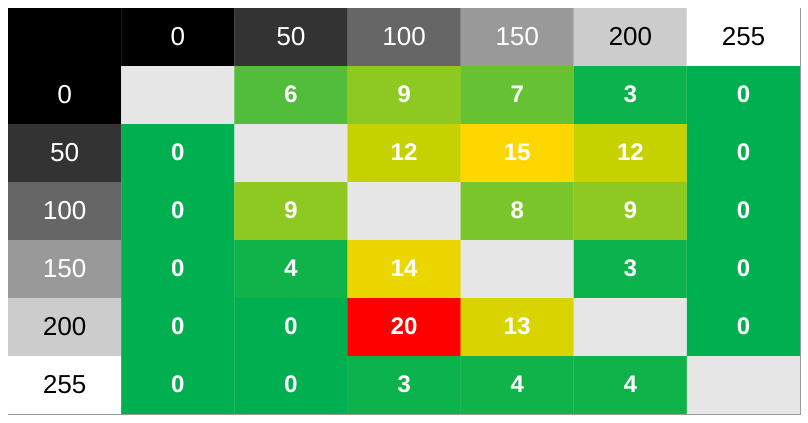  I want to click on y-tick-label: 200, so click(64, 326).